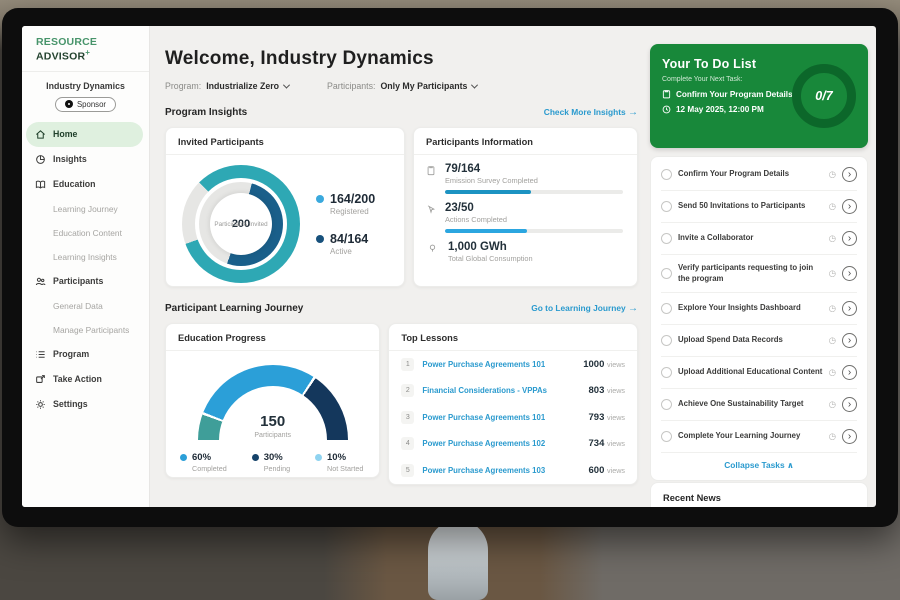  What do you see at coordinates (485, 391) in the screenshot?
I see `lesson-link: Financial Considerations - VPPAs` at bounding box center [485, 391].